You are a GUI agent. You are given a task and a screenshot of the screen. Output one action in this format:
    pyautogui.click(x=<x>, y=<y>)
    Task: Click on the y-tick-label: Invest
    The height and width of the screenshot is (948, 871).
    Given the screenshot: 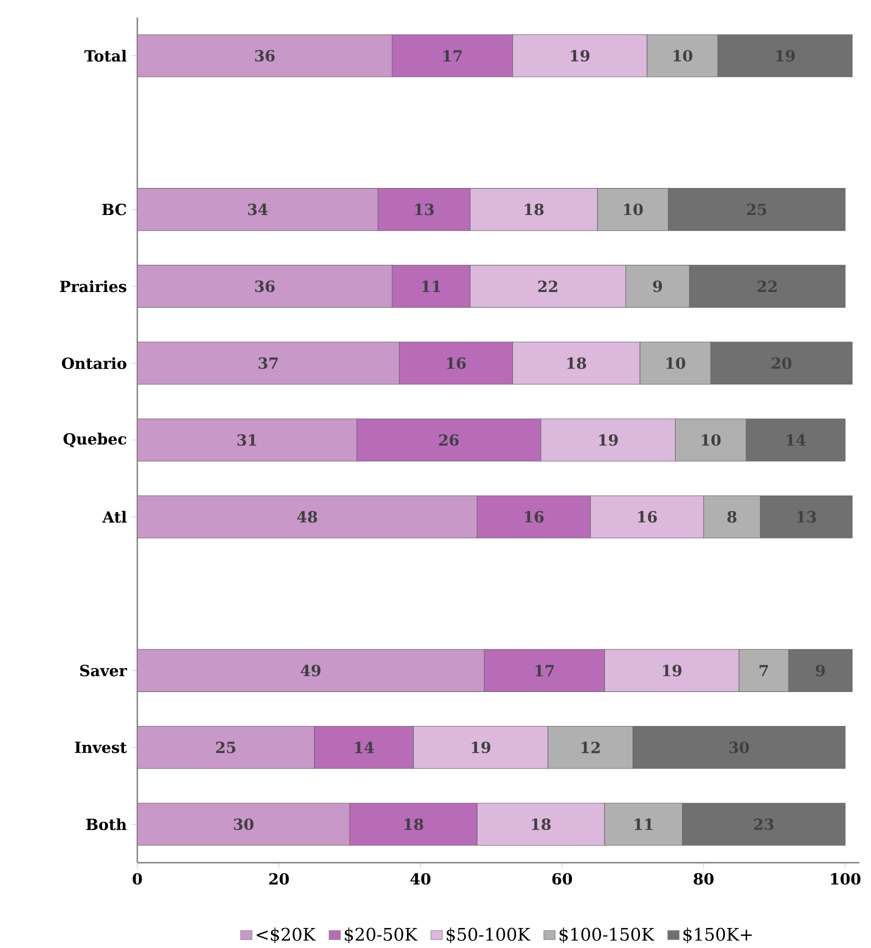 What is the action you would take?
    pyautogui.click(x=101, y=748)
    